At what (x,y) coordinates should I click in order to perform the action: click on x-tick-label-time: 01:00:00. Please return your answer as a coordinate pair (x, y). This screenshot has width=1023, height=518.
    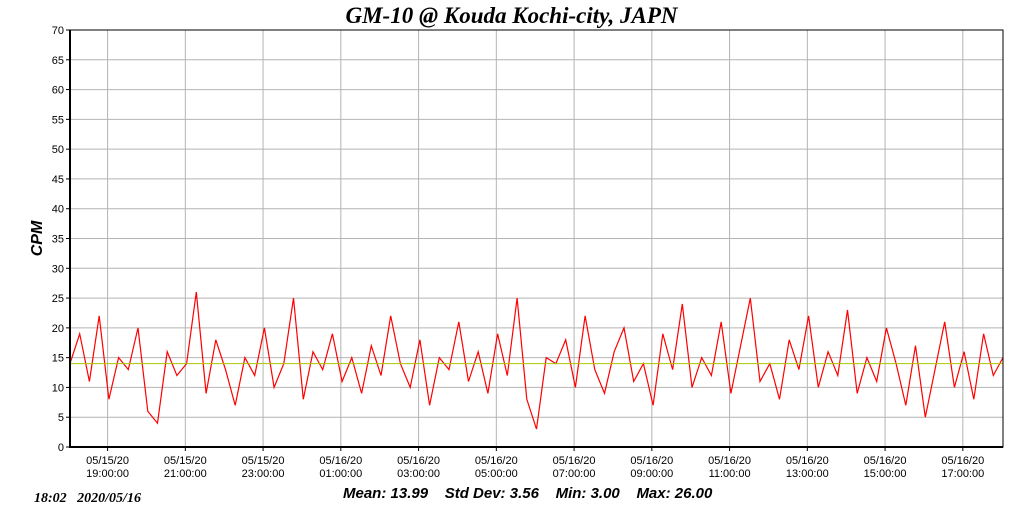
    Looking at the image, I should click on (340, 474).